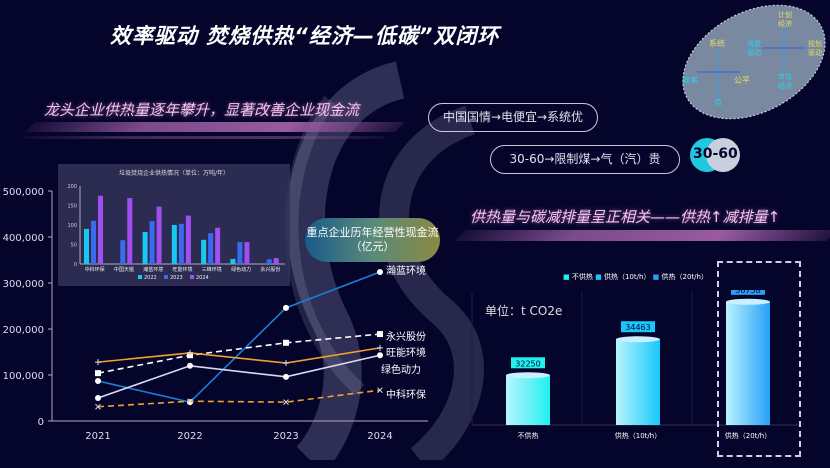 This screenshot has width=830, height=468. Describe the element at coordinates (406, 352) in the screenshot. I see `series-label: 旺能环境` at that location.